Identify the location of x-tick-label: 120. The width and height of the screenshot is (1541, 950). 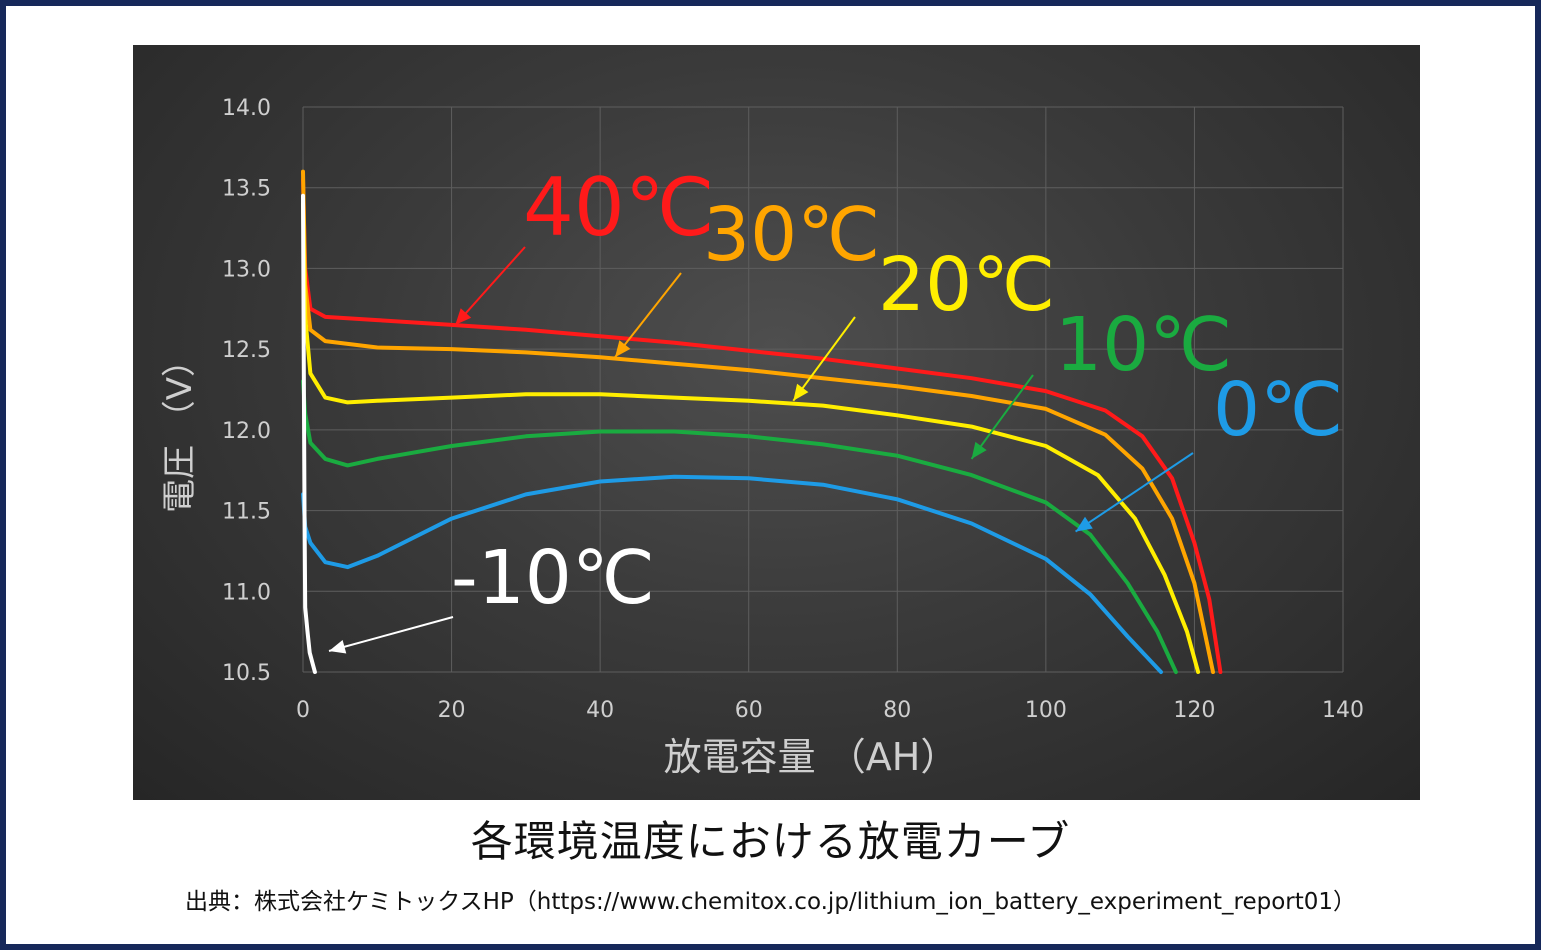
(1194, 710).